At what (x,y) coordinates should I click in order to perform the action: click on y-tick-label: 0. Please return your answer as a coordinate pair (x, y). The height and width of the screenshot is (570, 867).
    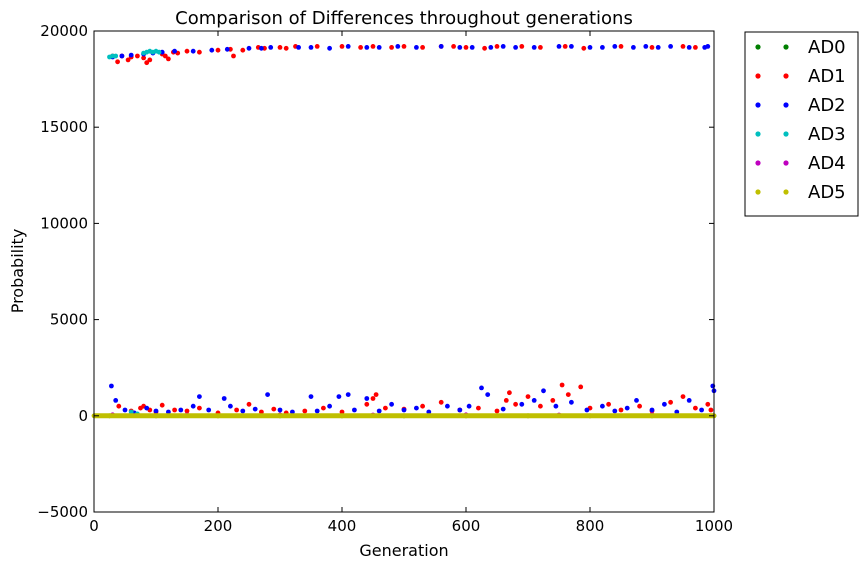
    Looking at the image, I should click on (83, 416).